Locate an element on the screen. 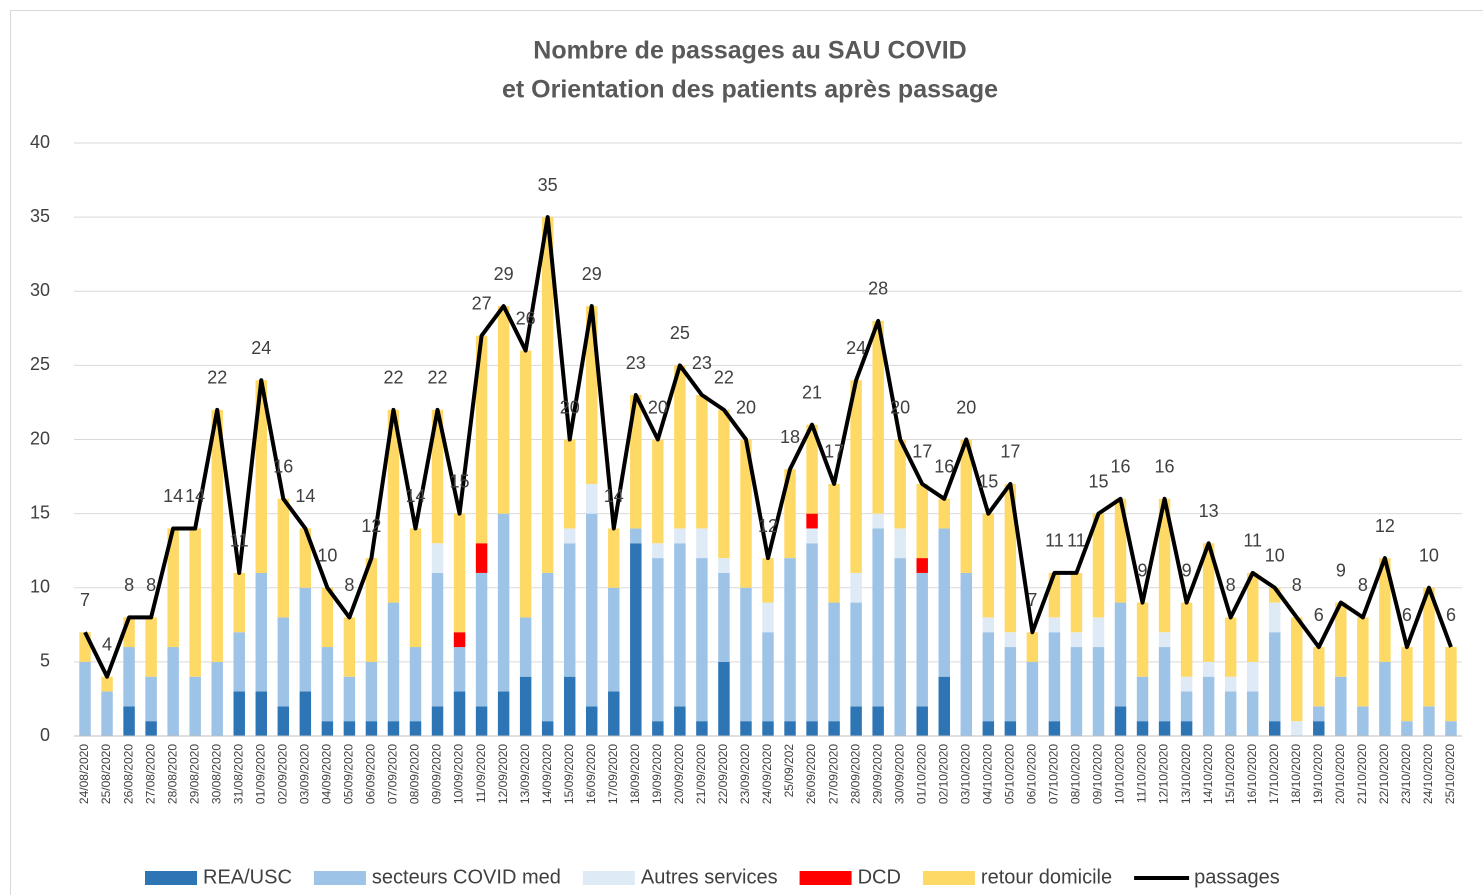 Image resolution: width=1483 pixels, height=895 pixels. data-label: 20 is located at coordinates (658, 407).